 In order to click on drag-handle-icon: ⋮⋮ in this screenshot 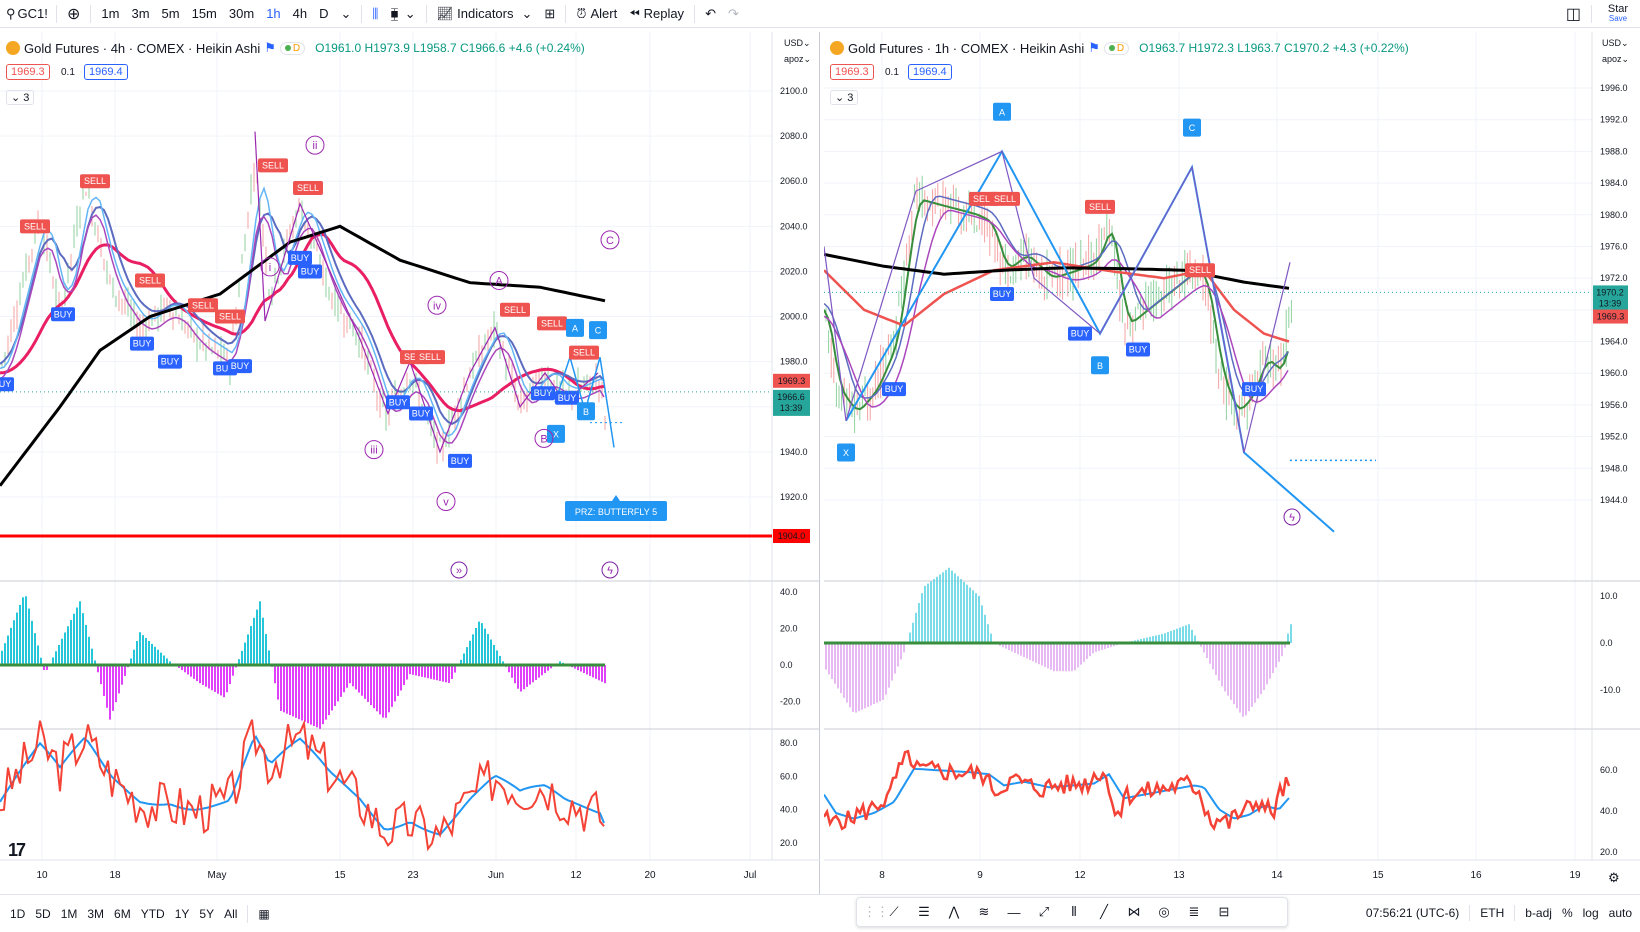, I will do `click(876, 911)`.